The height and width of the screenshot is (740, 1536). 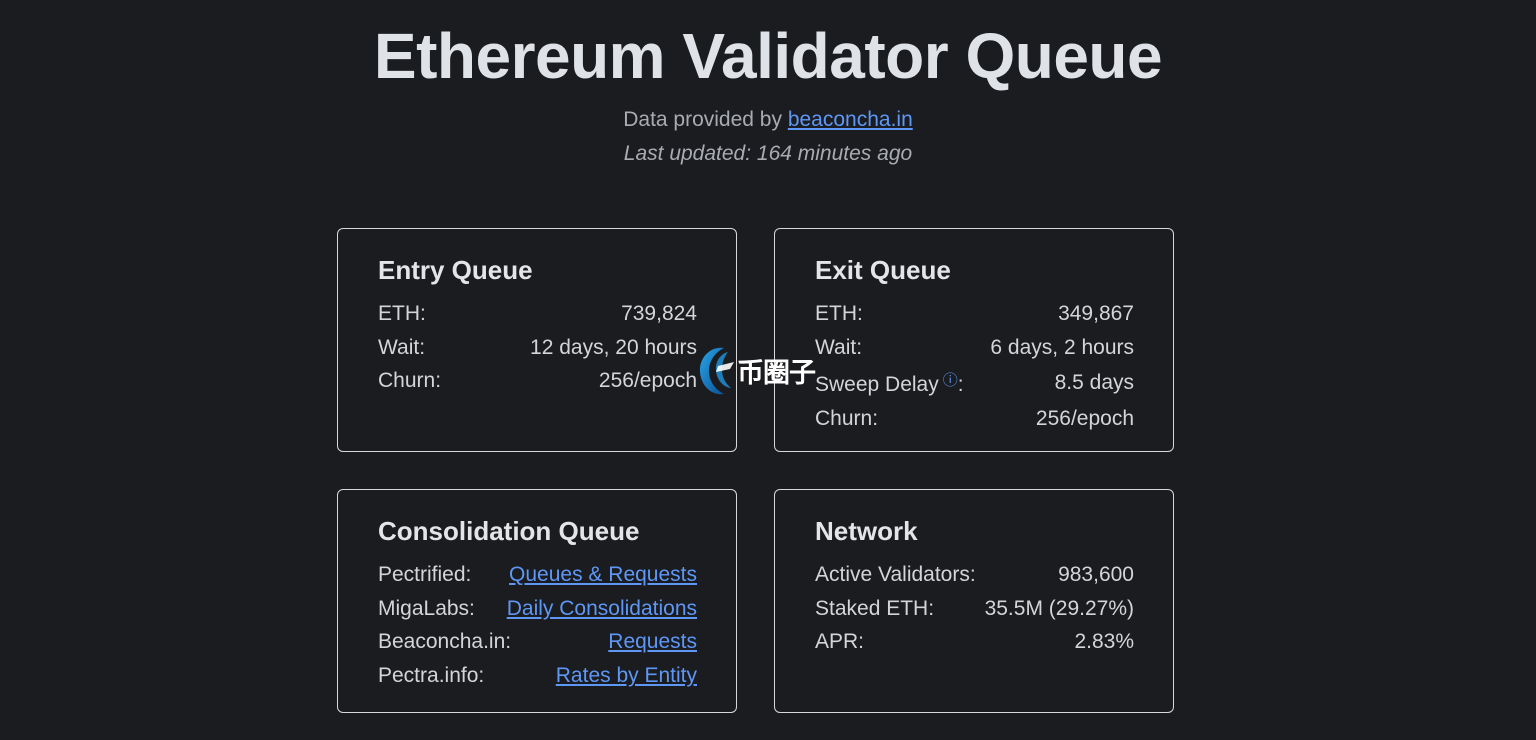 What do you see at coordinates (866, 531) in the screenshot?
I see `network-title: Network` at bounding box center [866, 531].